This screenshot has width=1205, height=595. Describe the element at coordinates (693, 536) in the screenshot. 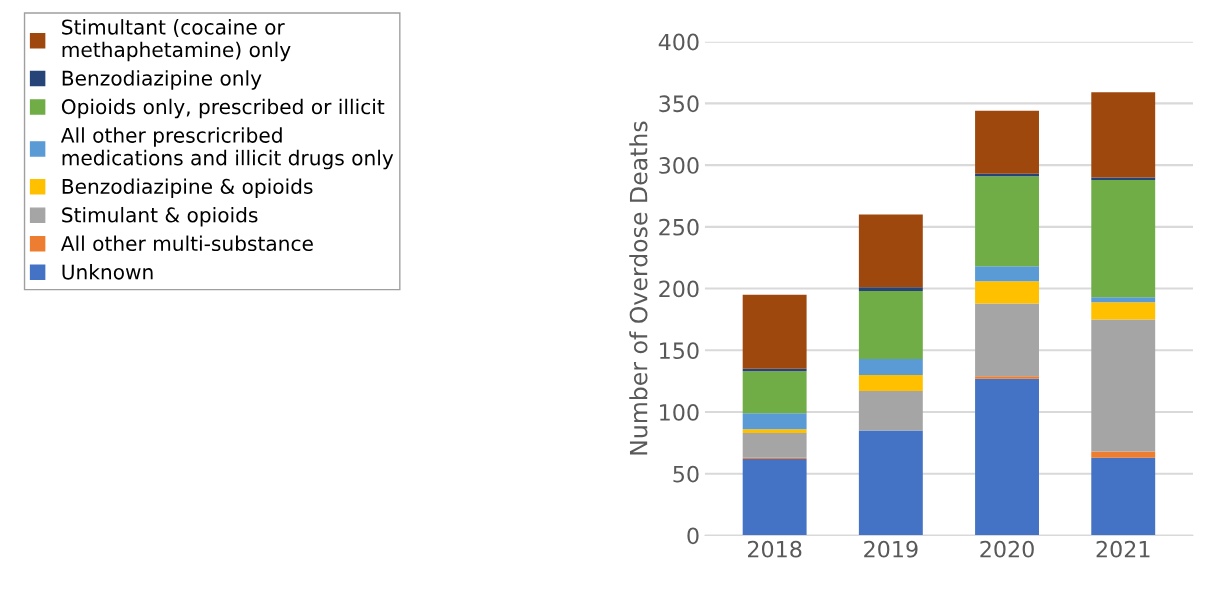

I see `y-tick-label: 0` at that location.